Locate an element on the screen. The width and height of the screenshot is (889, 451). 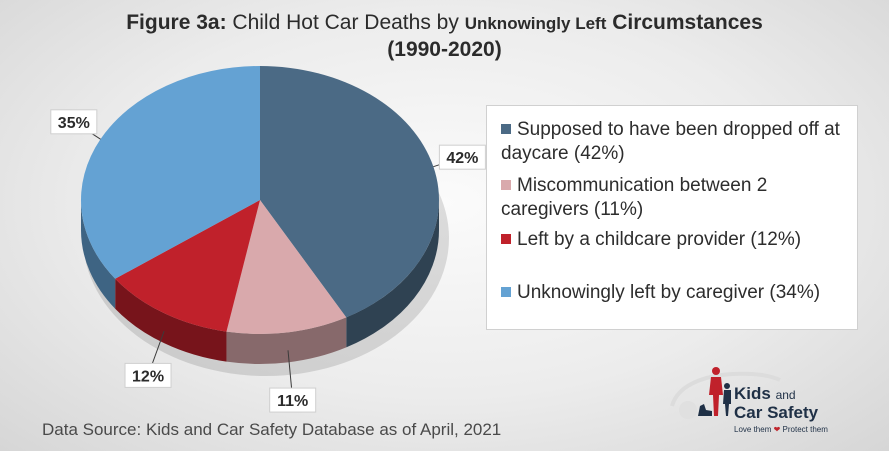
legend-swatch-miscommunication is located at coordinates (506, 185).